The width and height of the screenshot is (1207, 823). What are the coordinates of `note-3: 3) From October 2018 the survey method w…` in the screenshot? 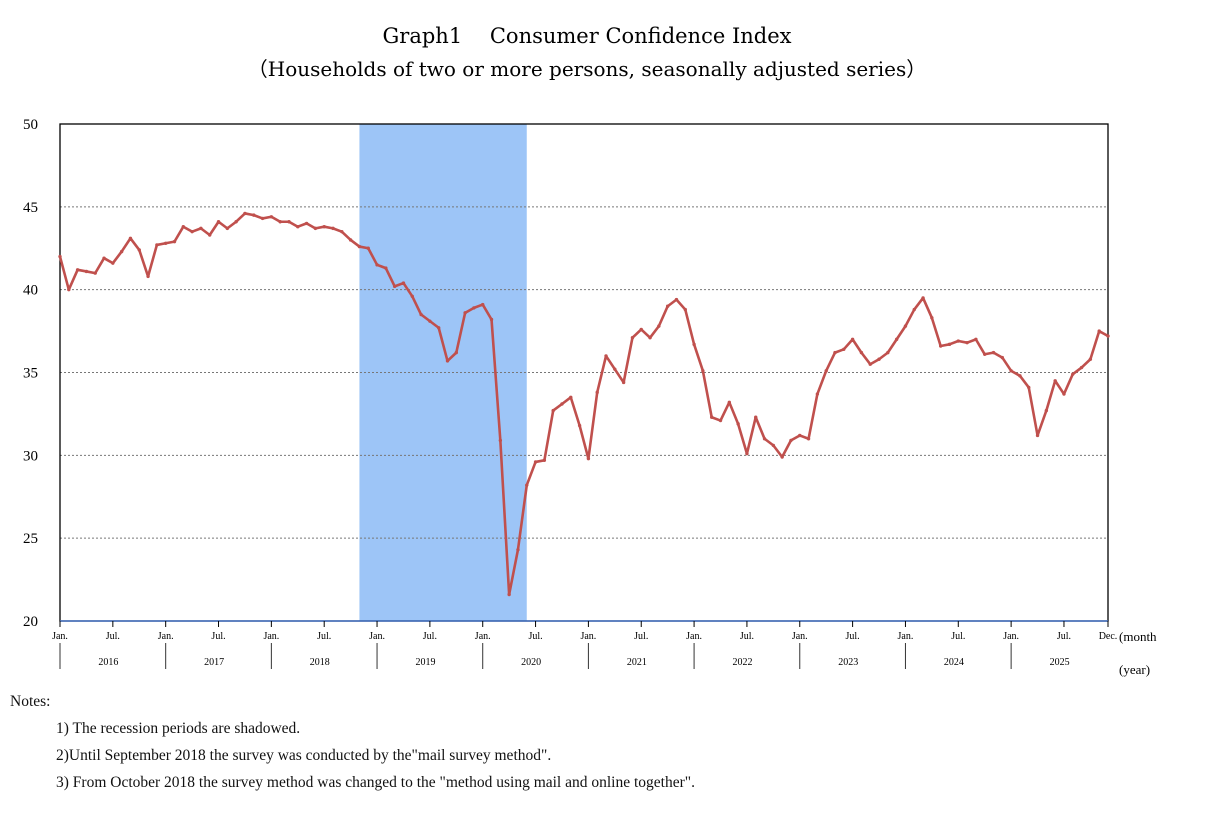 It's located at (375, 782).